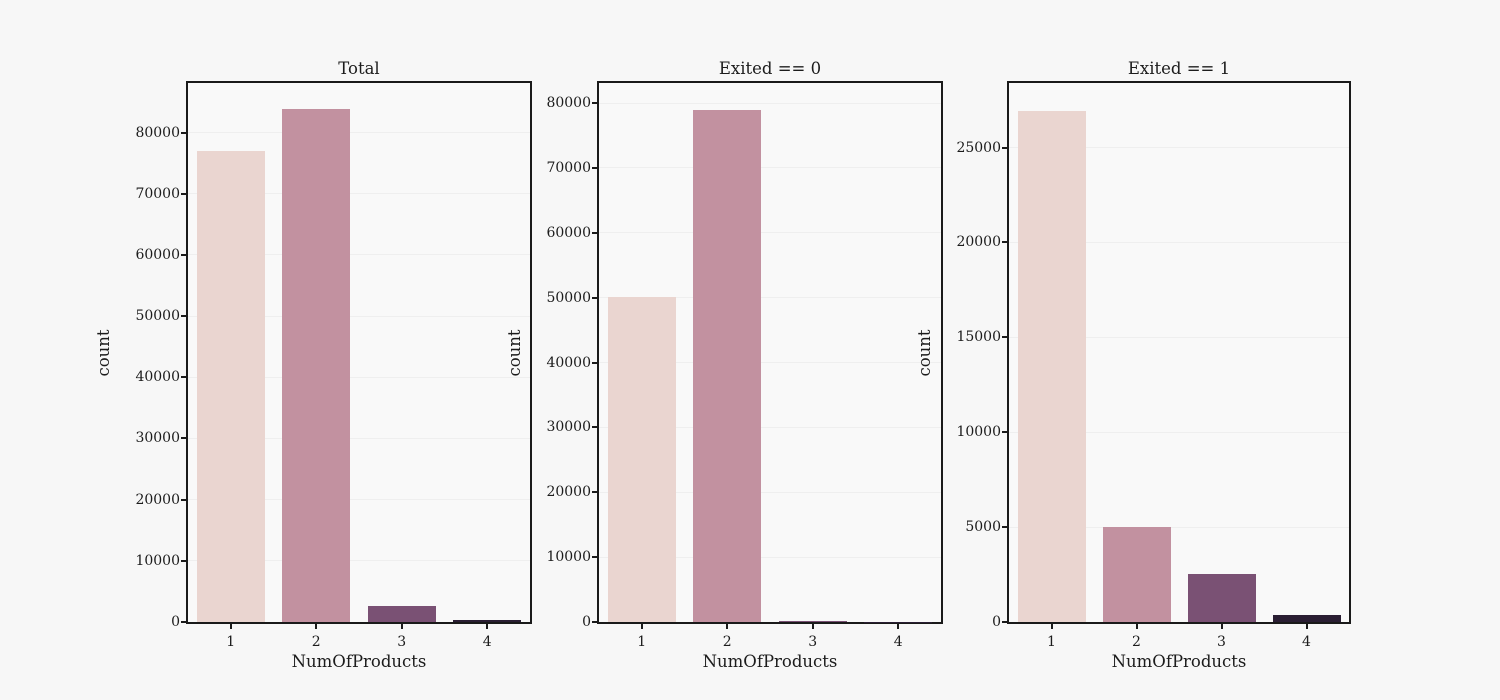 This screenshot has width=1500, height=700. Describe the element at coordinates (1179, 68) in the screenshot. I see `subplot-title: Exited == 1` at that location.